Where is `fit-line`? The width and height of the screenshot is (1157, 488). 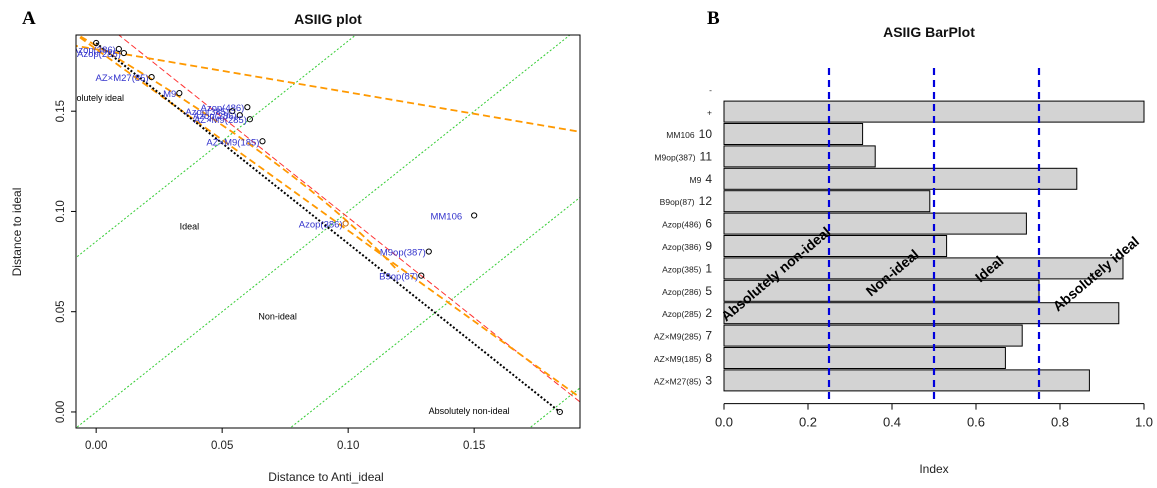 fit-line is located at coordinates (328, 88).